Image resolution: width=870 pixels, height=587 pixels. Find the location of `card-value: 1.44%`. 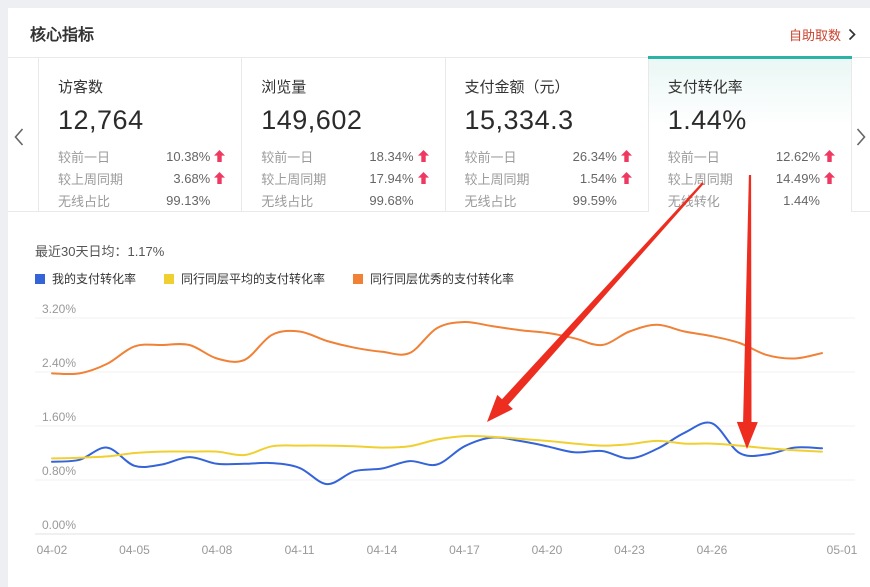

card-value: 1.44% is located at coordinates (707, 120).